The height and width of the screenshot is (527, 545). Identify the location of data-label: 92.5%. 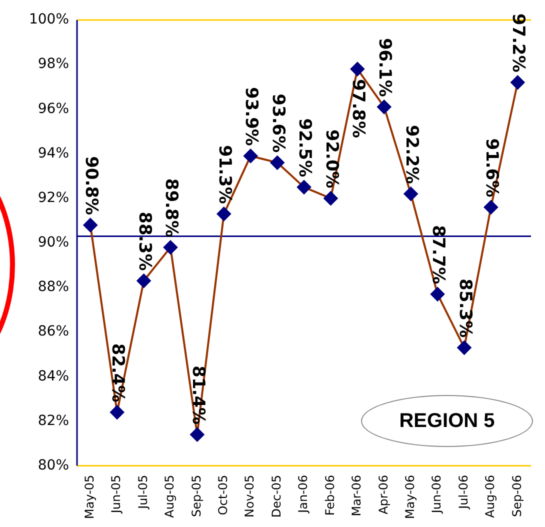
(304, 148).